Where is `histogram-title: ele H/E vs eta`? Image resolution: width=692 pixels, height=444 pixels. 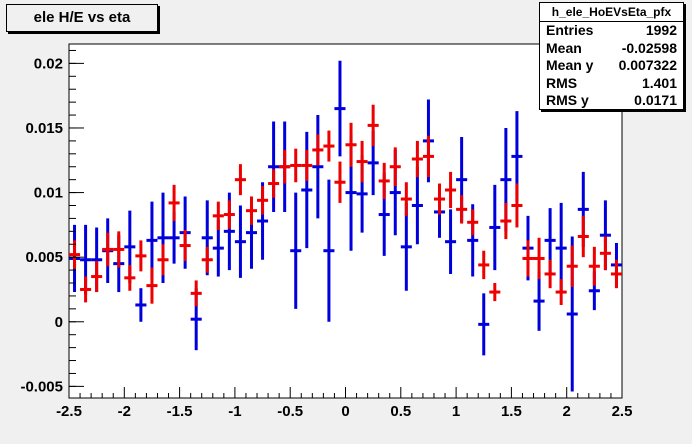 histogram-title: ele H/E vs eta is located at coordinates (82, 18).